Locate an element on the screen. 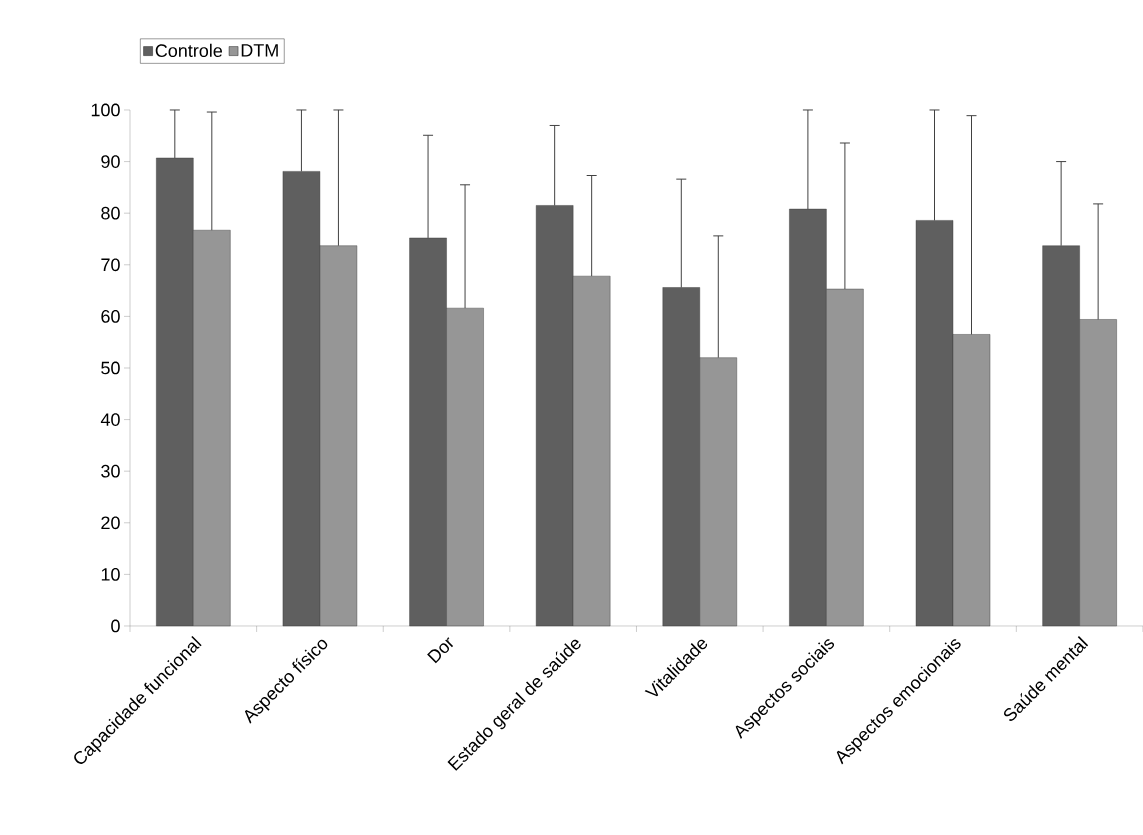 The height and width of the screenshot is (835, 1143). y-tick-label: 80 is located at coordinates (110, 213).